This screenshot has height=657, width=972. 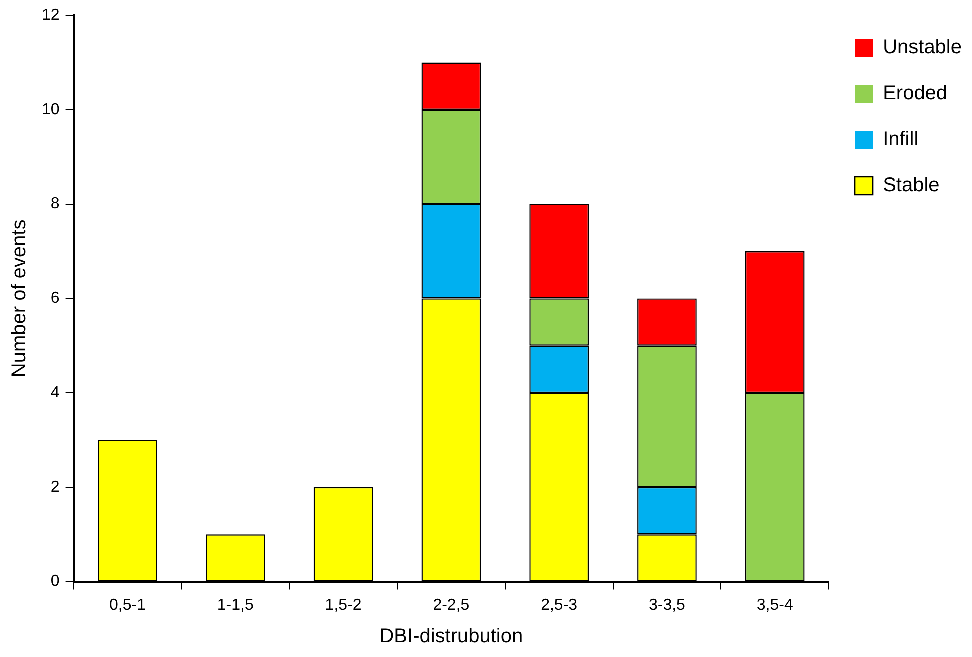 What do you see at coordinates (55, 581) in the screenshot?
I see `y-tick-label: 0` at bounding box center [55, 581].